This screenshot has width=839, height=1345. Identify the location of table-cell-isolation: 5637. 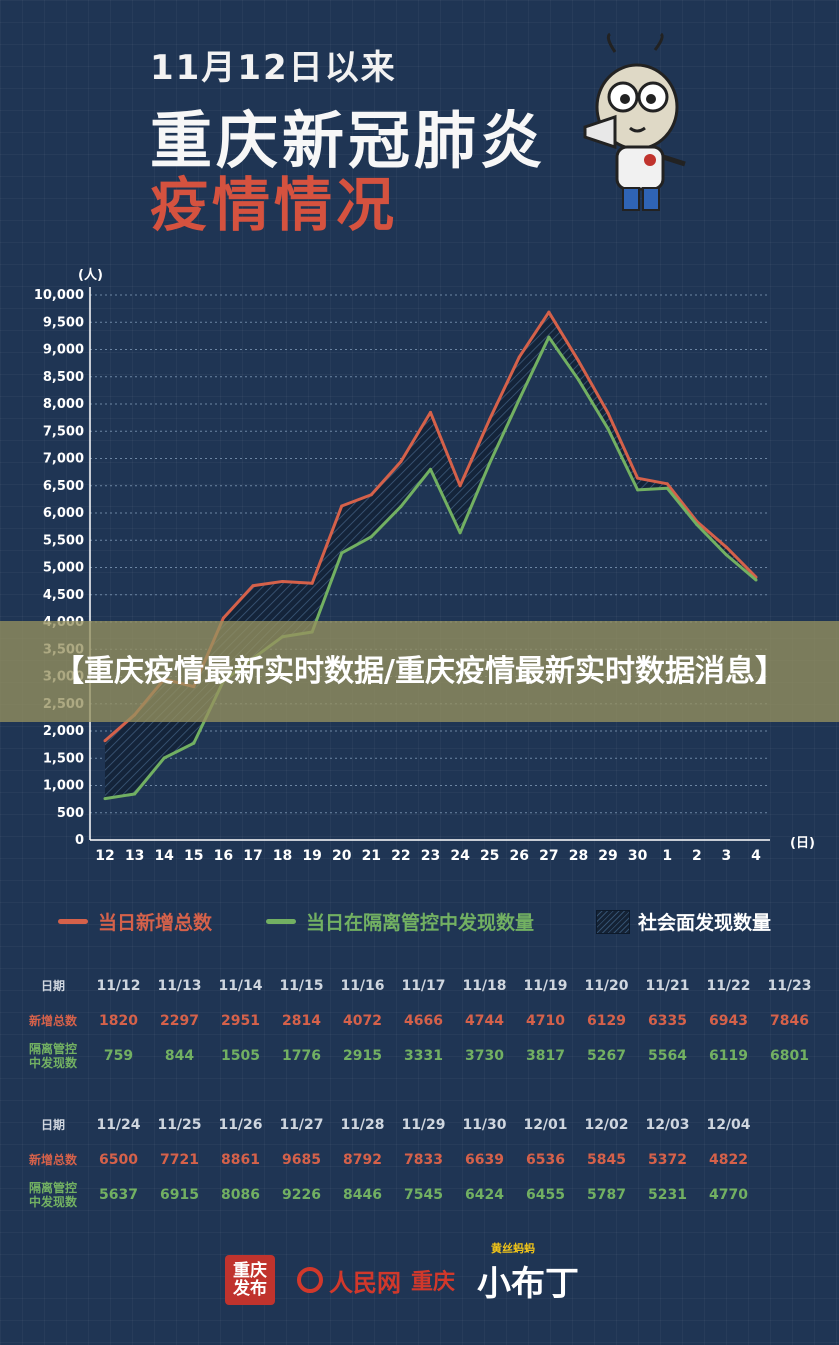
(118, 1194).